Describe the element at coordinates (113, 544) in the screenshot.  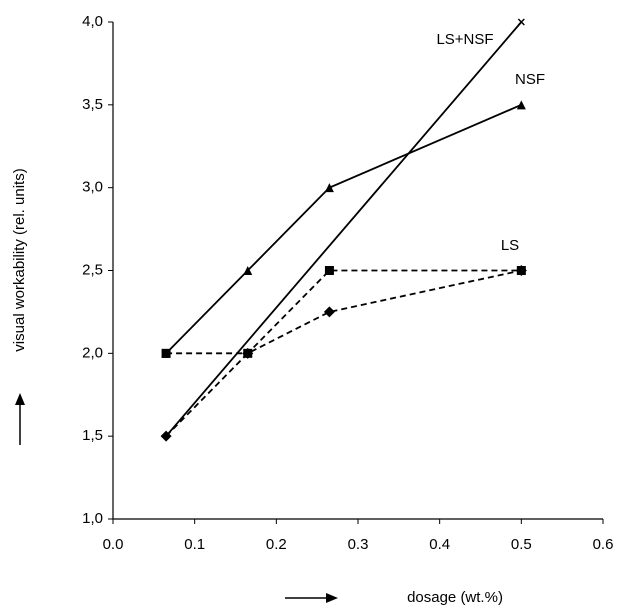
I see `x-tick-label: 0.0` at that location.